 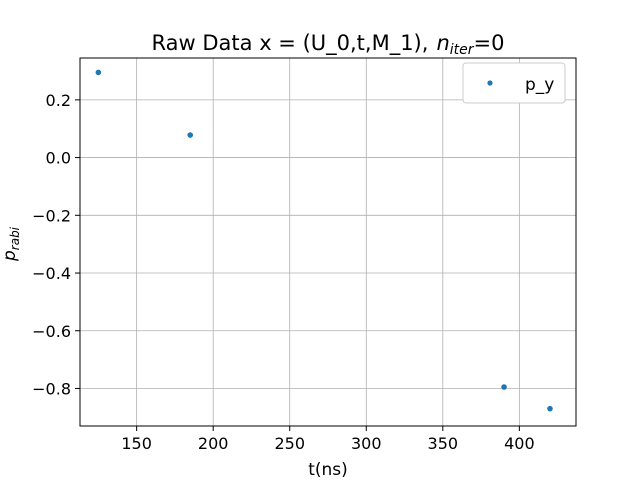 I want to click on y-label-var: p, so click(x=10, y=256).